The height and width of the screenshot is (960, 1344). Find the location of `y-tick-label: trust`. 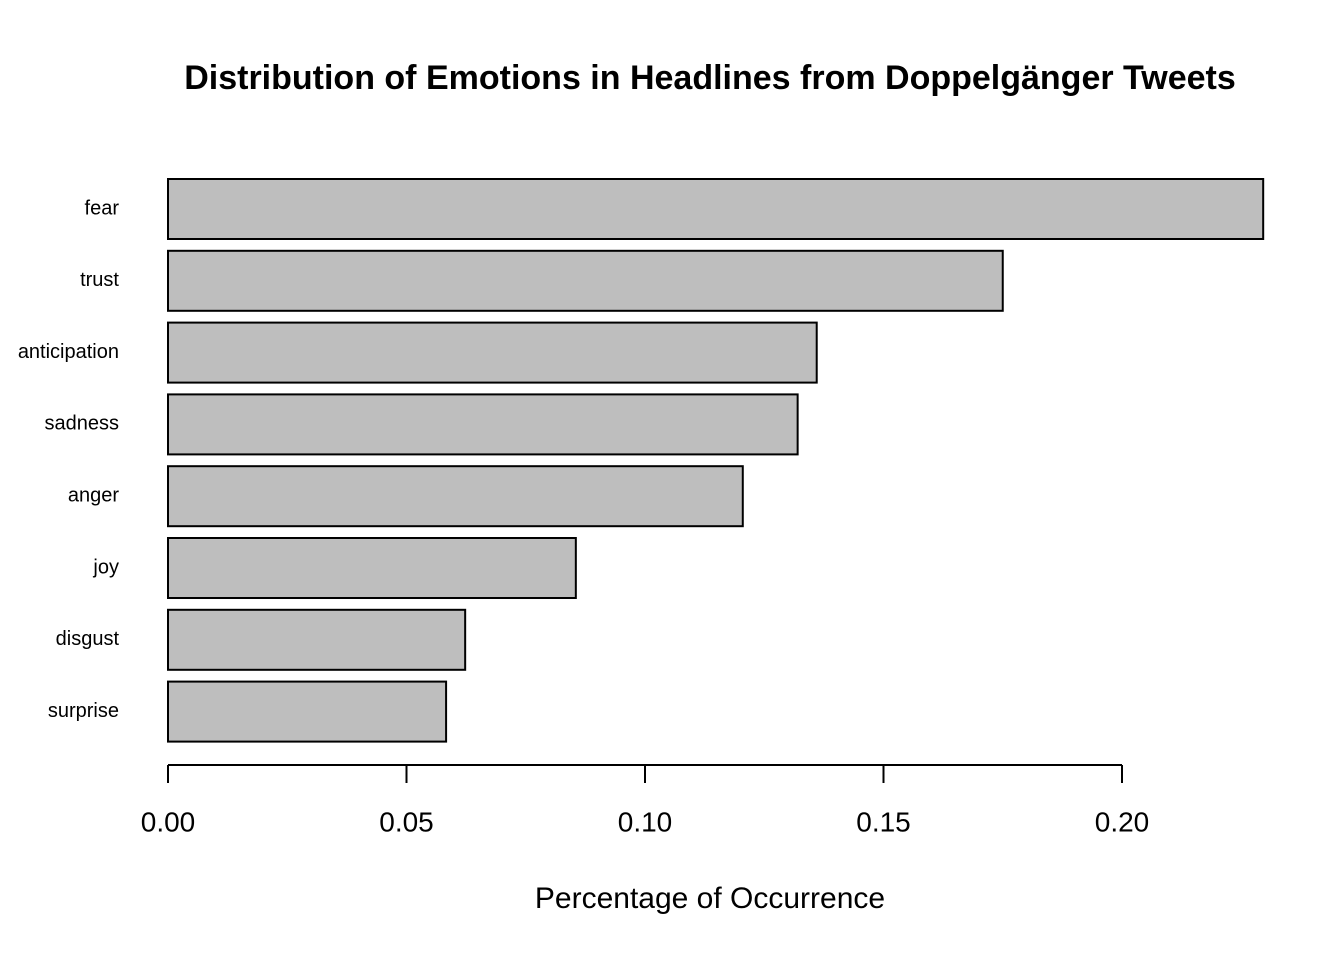

y-tick-label: trust is located at coordinates (99, 280).